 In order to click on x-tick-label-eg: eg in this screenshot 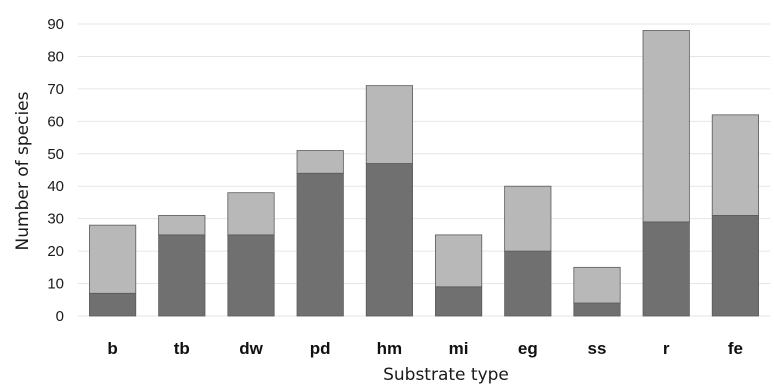, I will do `click(528, 348)`.